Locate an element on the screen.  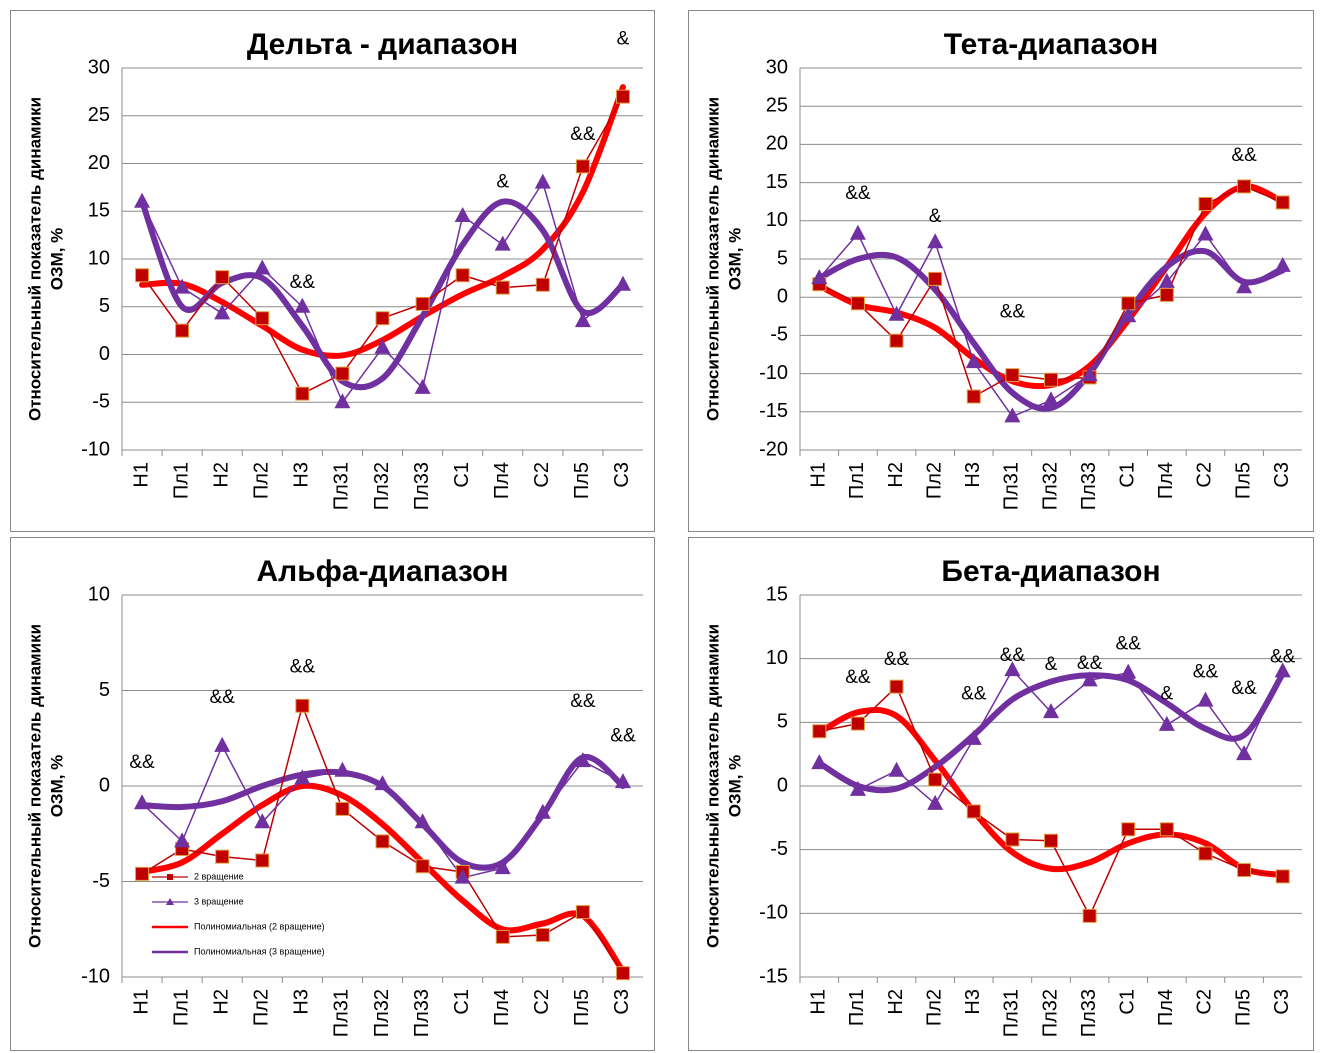
y-tick-label: -10 is located at coordinates (95, 976).